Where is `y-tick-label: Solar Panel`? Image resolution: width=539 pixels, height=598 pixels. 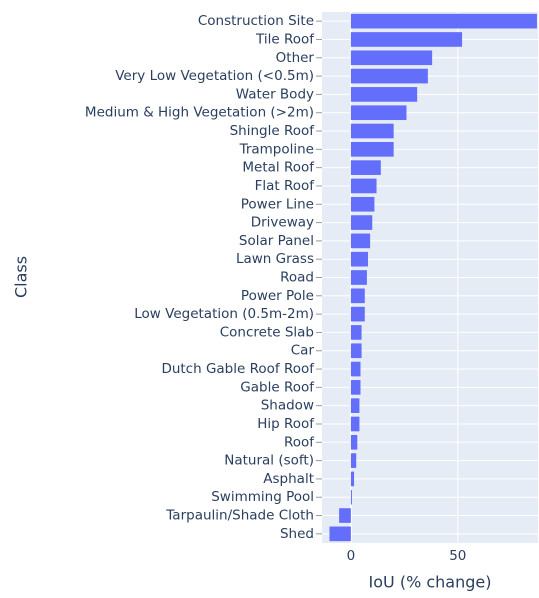 y-tick-label: Solar Panel is located at coordinates (276, 241).